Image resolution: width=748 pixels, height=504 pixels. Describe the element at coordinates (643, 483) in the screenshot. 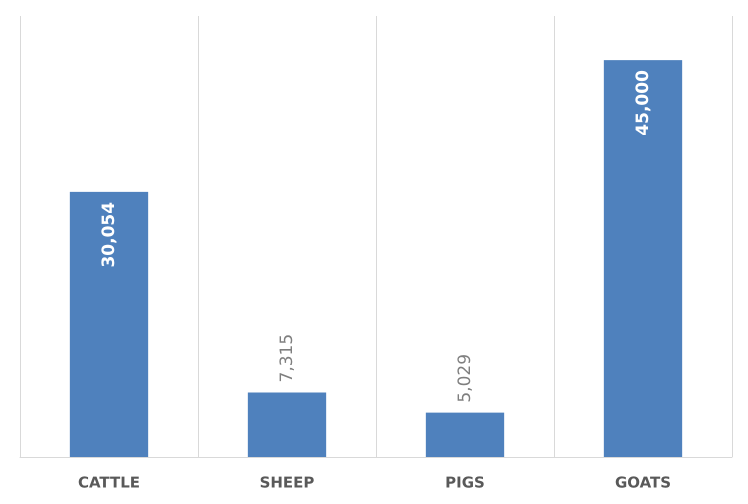

I see `x-tick-label: GOATS` at that location.